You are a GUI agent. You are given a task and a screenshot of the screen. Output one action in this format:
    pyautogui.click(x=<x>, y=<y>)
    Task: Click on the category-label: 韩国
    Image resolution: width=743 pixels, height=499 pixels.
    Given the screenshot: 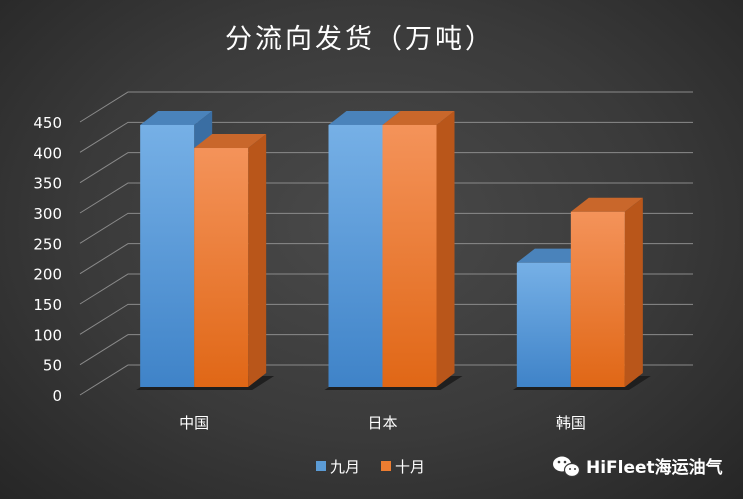 What is the action you would take?
    pyautogui.click(x=571, y=423)
    